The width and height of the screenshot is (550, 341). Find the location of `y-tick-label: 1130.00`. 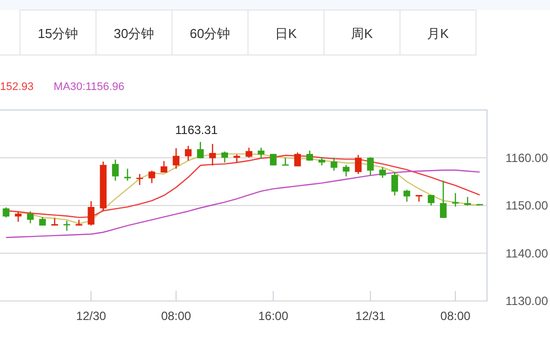

y-tick-label: 1130.00 is located at coordinates (527, 301).